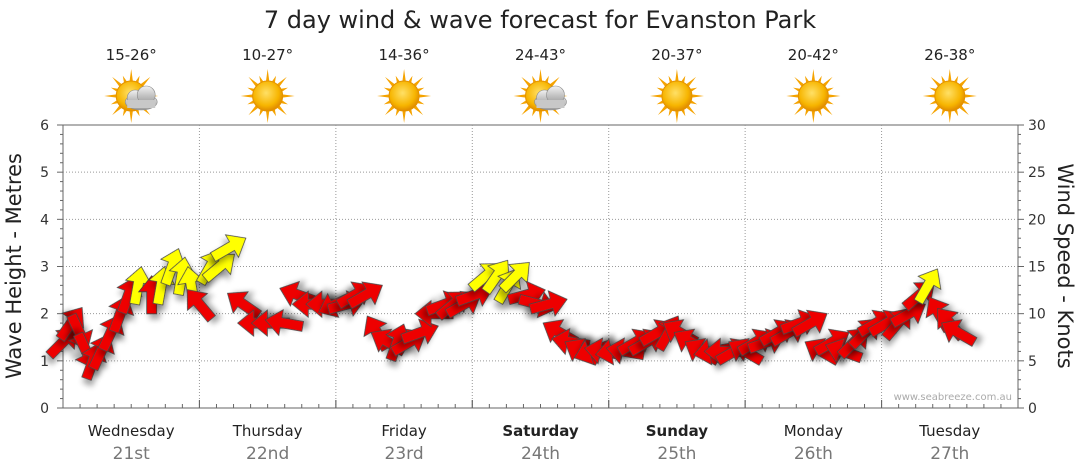 The width and height of the screenshot is (1080, 475). Describe the element at coordinates (953, 397) in the screenshot. I see `credit-text: www.seabreeze.com.au` at that location.